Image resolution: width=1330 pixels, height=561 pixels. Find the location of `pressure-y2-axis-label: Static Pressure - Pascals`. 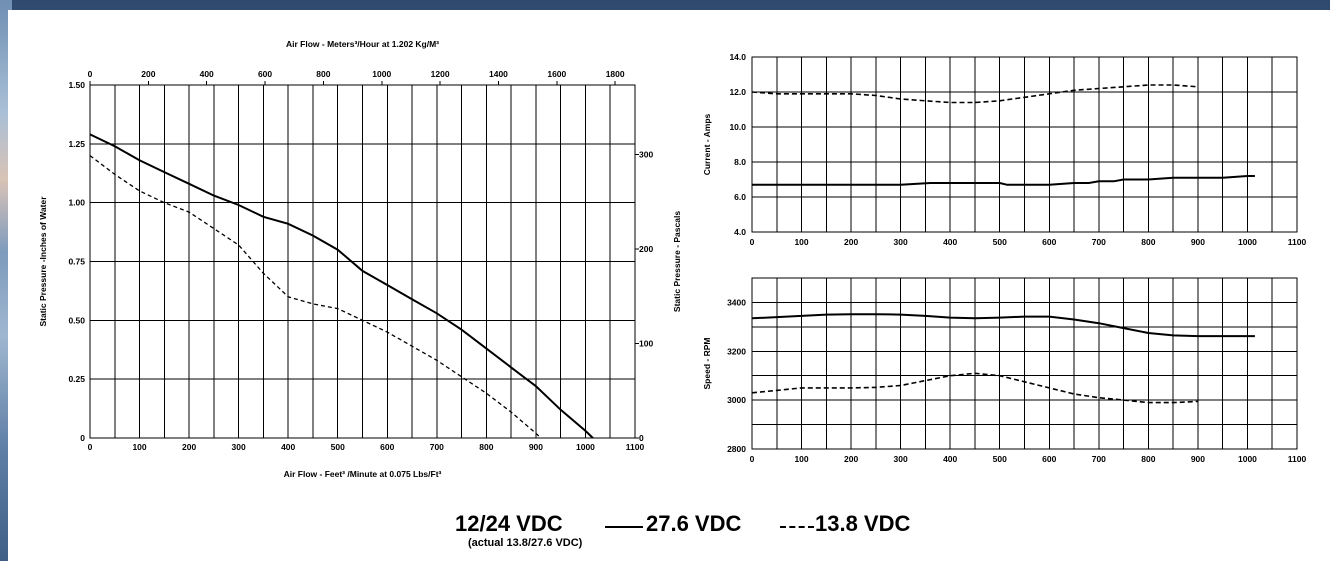

pressure-y2-axis-label: Static Pressure - Pascals is located at coordinates (677, 261).